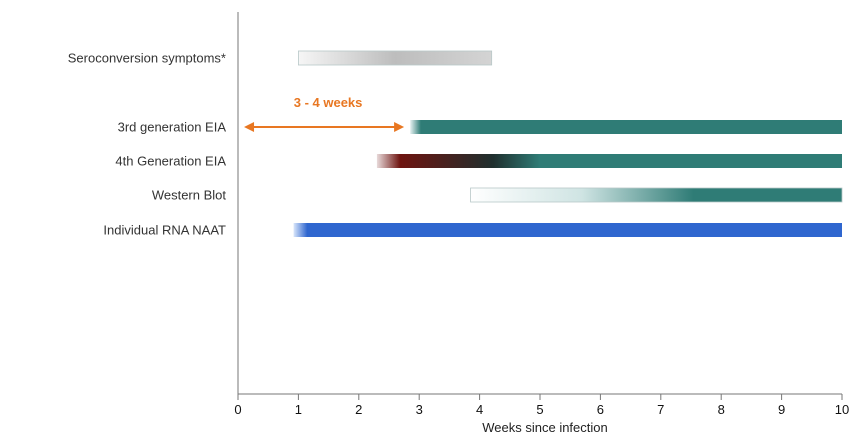 This screenshot has width=856, height=437. Describe the element at coordinates (479, 409) in the screenshot. I see `x-tick-label: 4` at that location.